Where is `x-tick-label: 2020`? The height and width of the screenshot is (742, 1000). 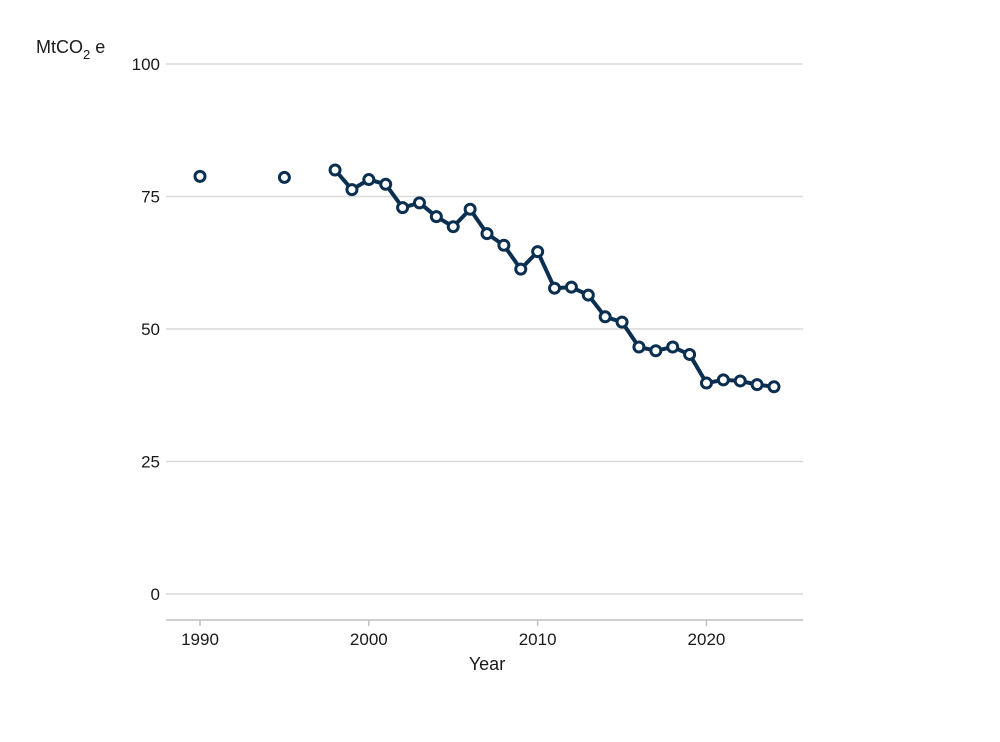
x-tick-label: 2020 is located at coordinates (707, 639).